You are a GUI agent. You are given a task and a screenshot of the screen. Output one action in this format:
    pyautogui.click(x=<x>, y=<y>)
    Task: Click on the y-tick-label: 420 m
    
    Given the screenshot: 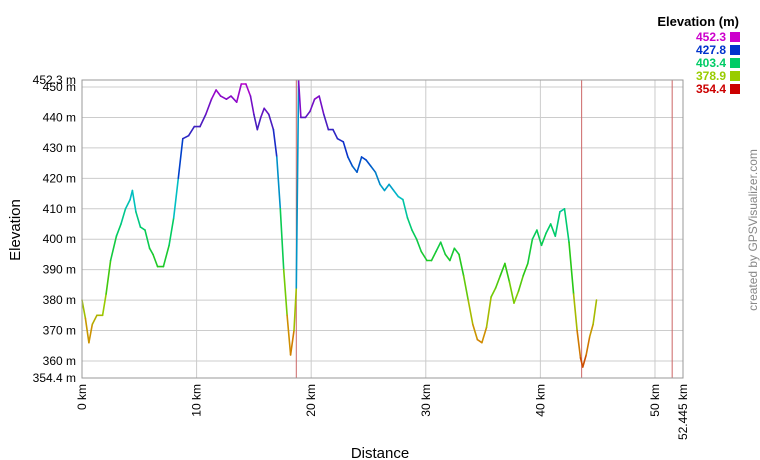 What is the action you would take?
    pyautogui.click(x=59, y=178)
    